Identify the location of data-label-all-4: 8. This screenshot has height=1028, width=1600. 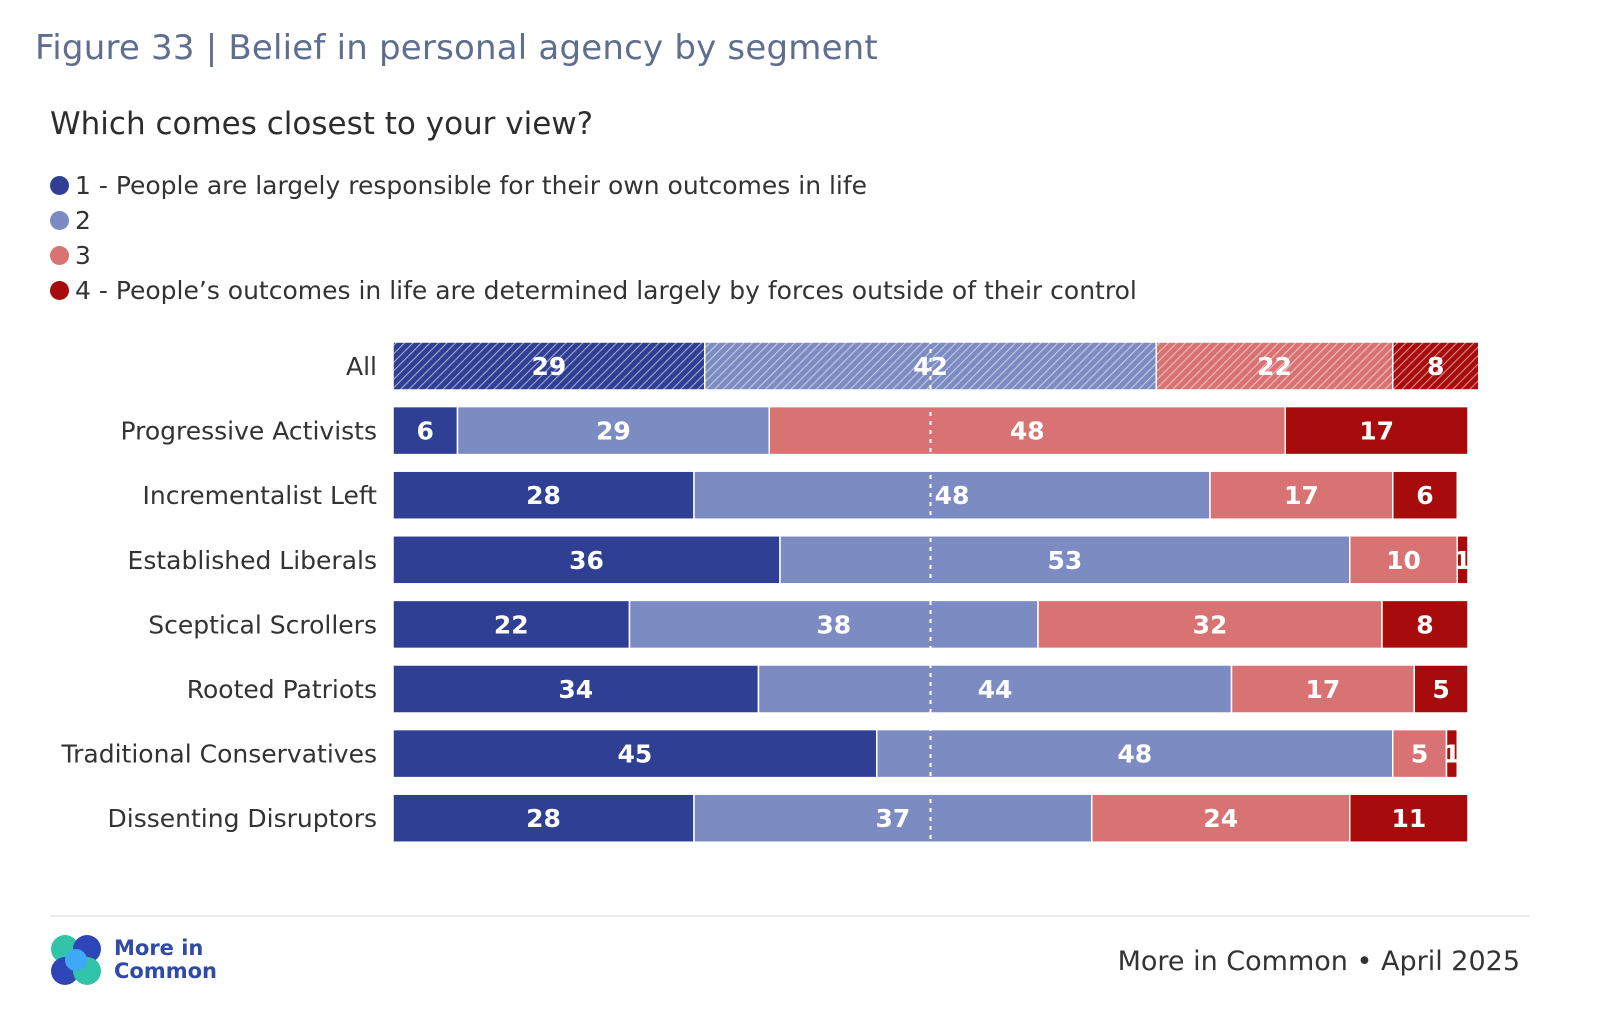
(1435, 366).